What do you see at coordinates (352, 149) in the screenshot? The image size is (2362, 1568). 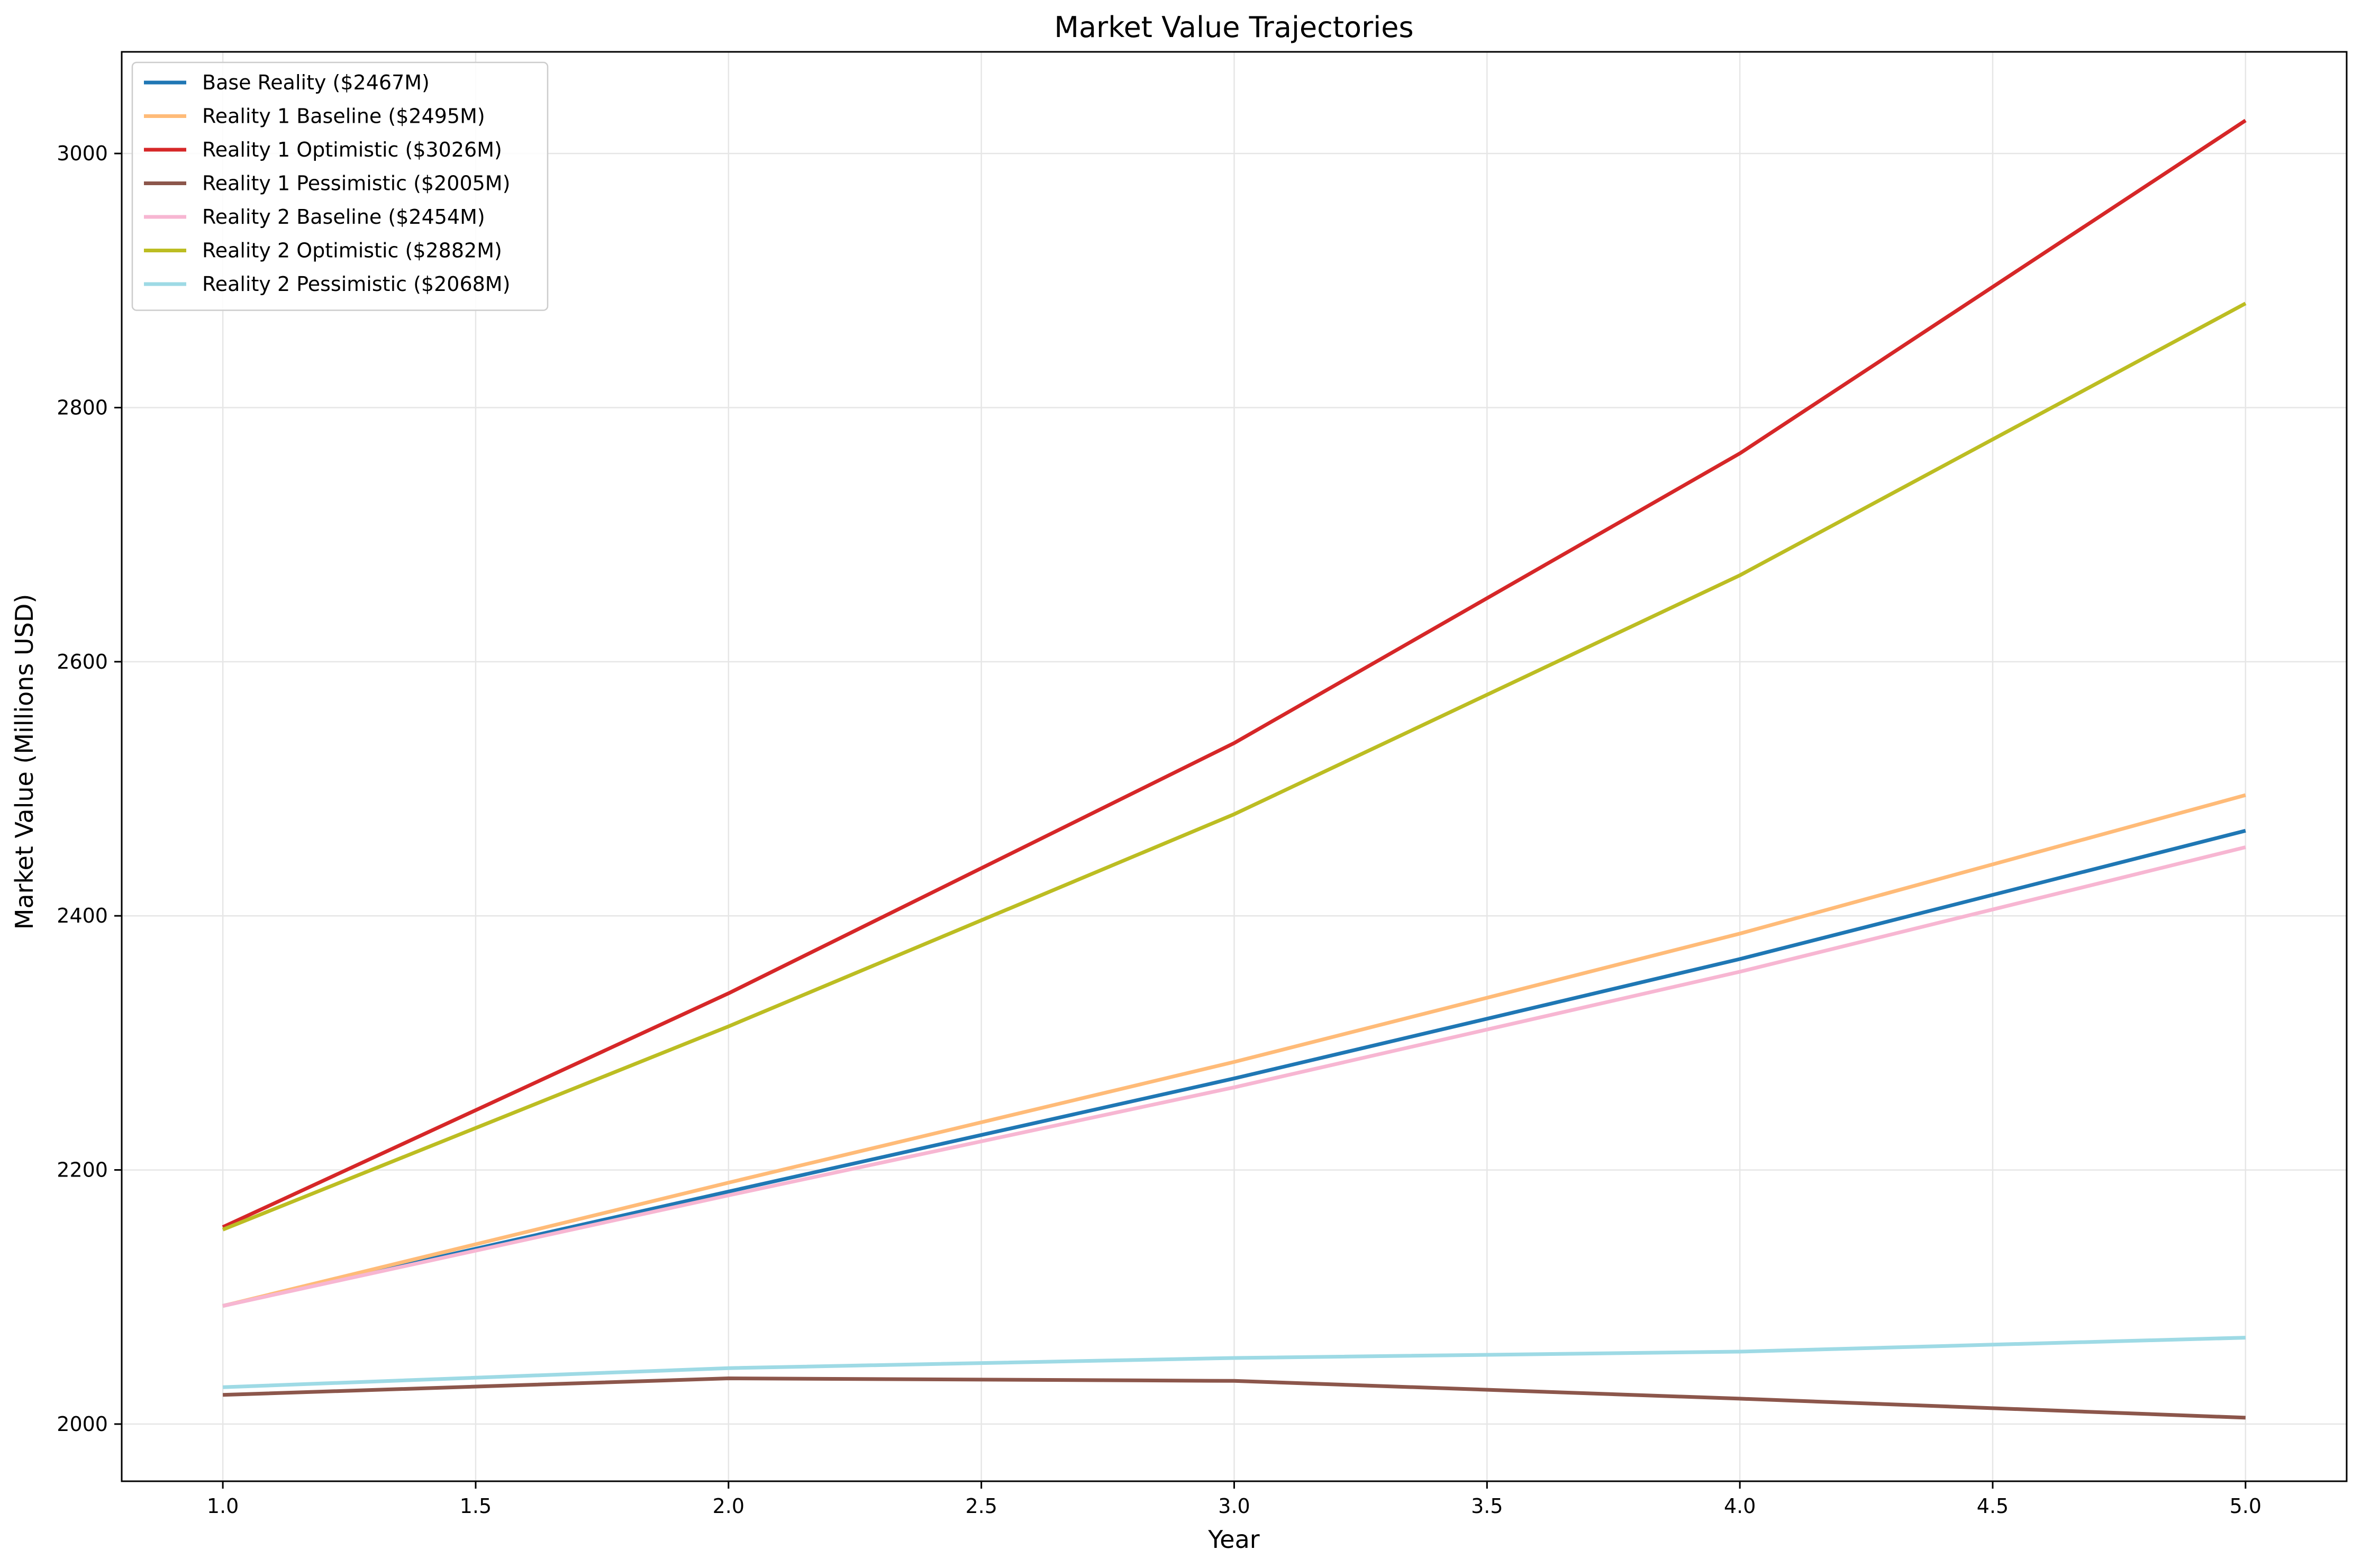 I see `legend-entry-3: Reality 1 Optimistic ($3026M)` at bounding box center [352, 149].